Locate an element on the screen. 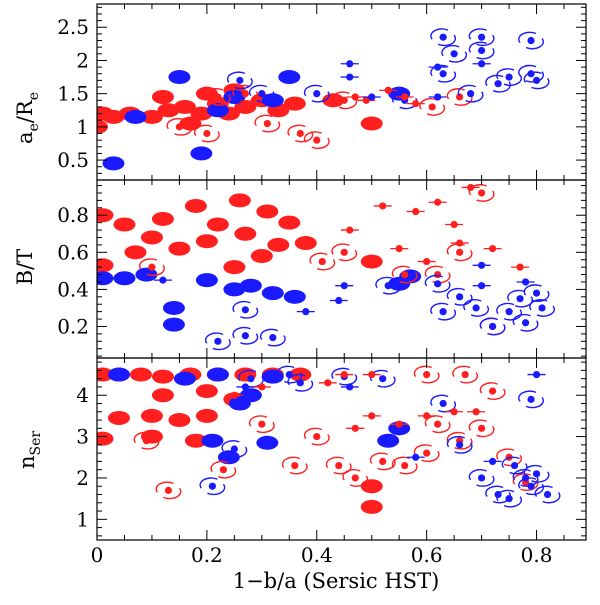  top-ylabel-sub1: e is located at coordinates (34, 127).